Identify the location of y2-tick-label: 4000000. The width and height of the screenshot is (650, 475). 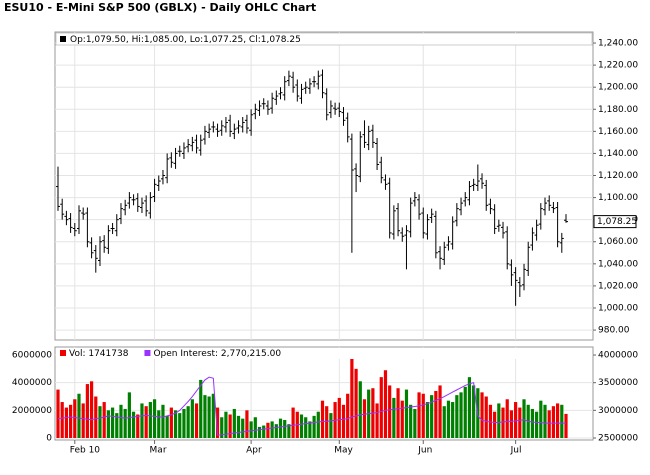
(618, 356).